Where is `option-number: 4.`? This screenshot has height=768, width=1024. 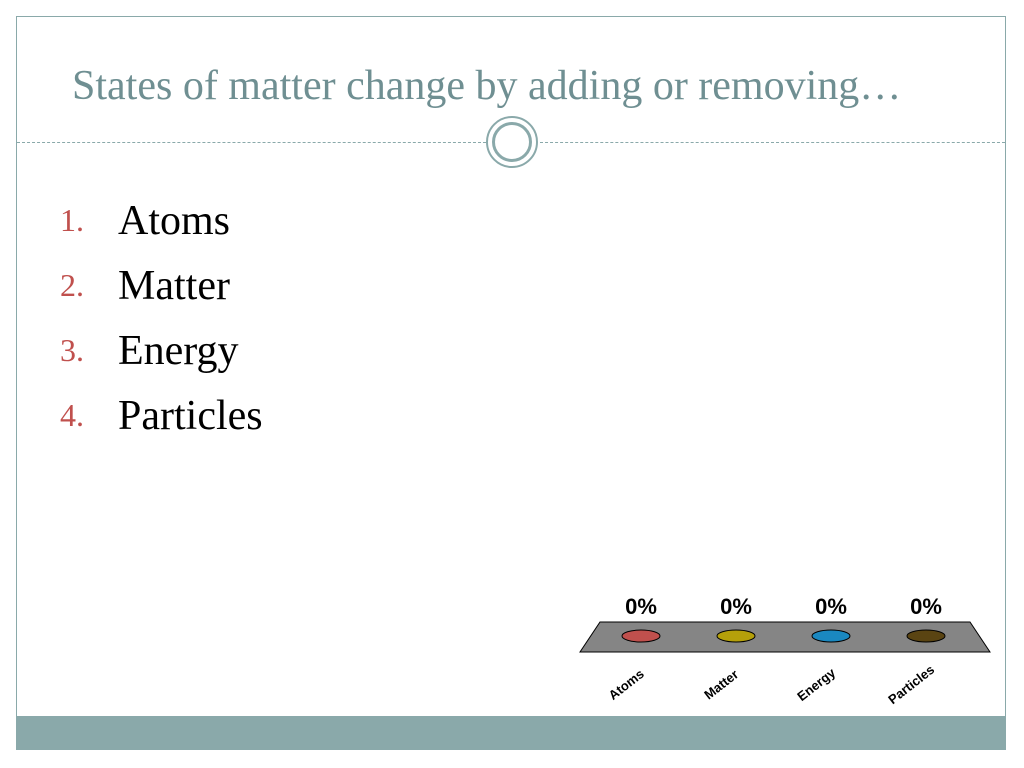
option-number: 4. is located at coordinates (72, 415).